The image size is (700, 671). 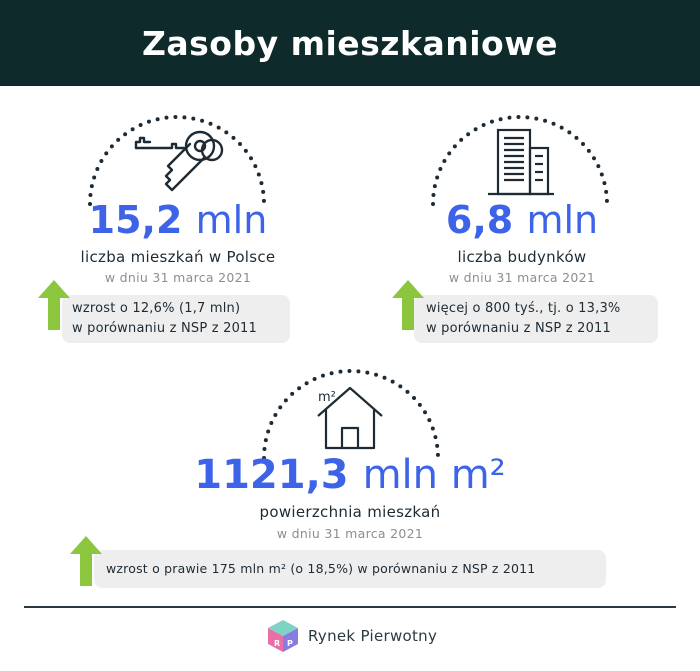 I want to click on svg-text: P, so click(x=290, y=643).